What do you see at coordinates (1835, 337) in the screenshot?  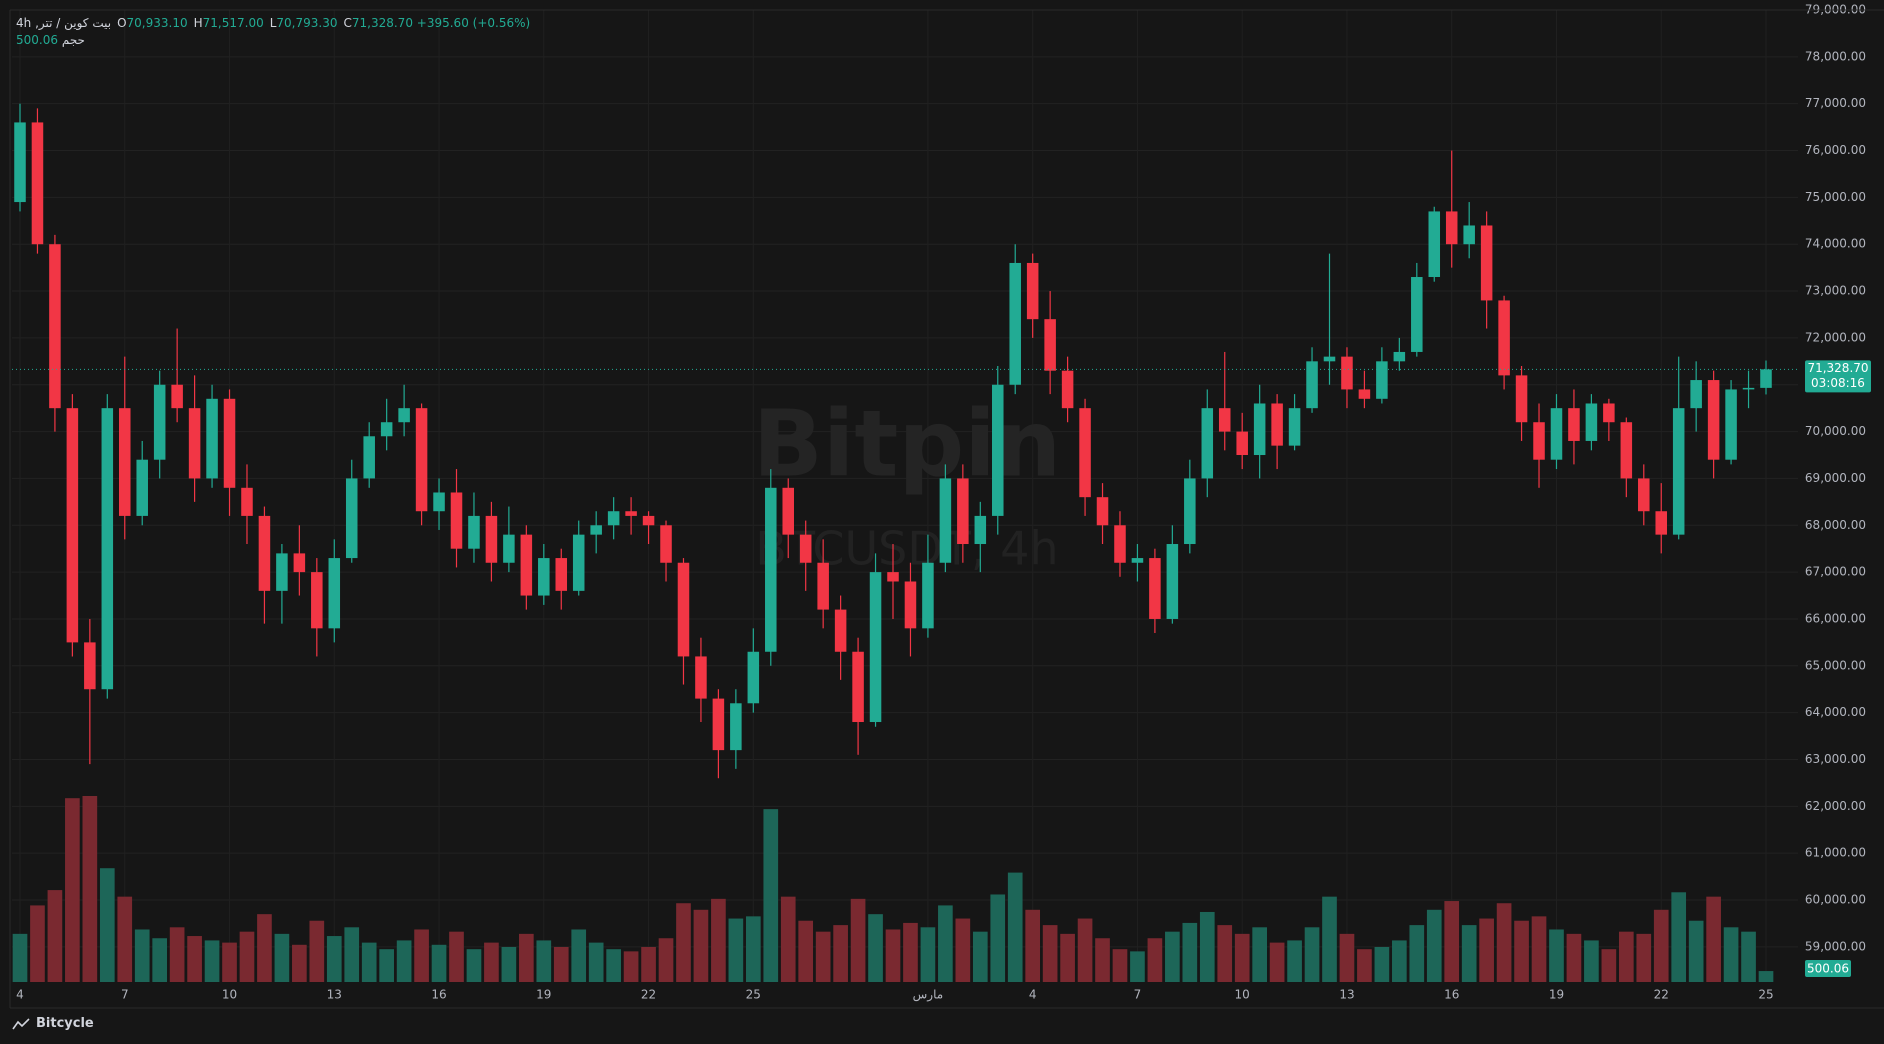 I see `y-tick-label: 72,000.00` at bounding box center [1835, 337].